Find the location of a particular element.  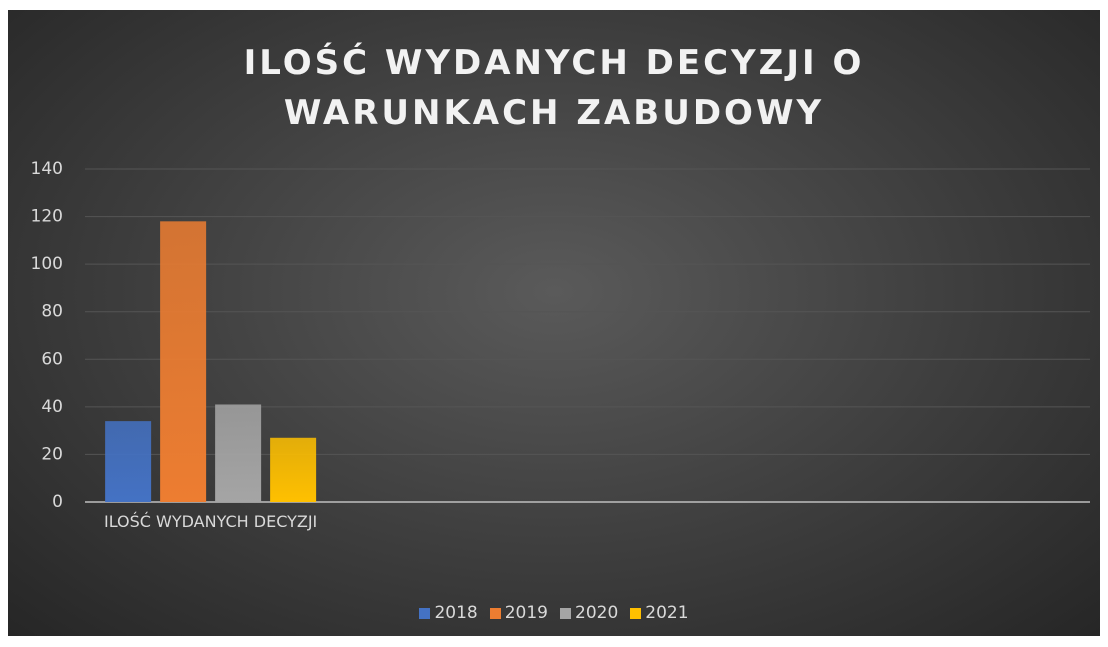

legend-item: 2018 is located at coordinates (448, 613).